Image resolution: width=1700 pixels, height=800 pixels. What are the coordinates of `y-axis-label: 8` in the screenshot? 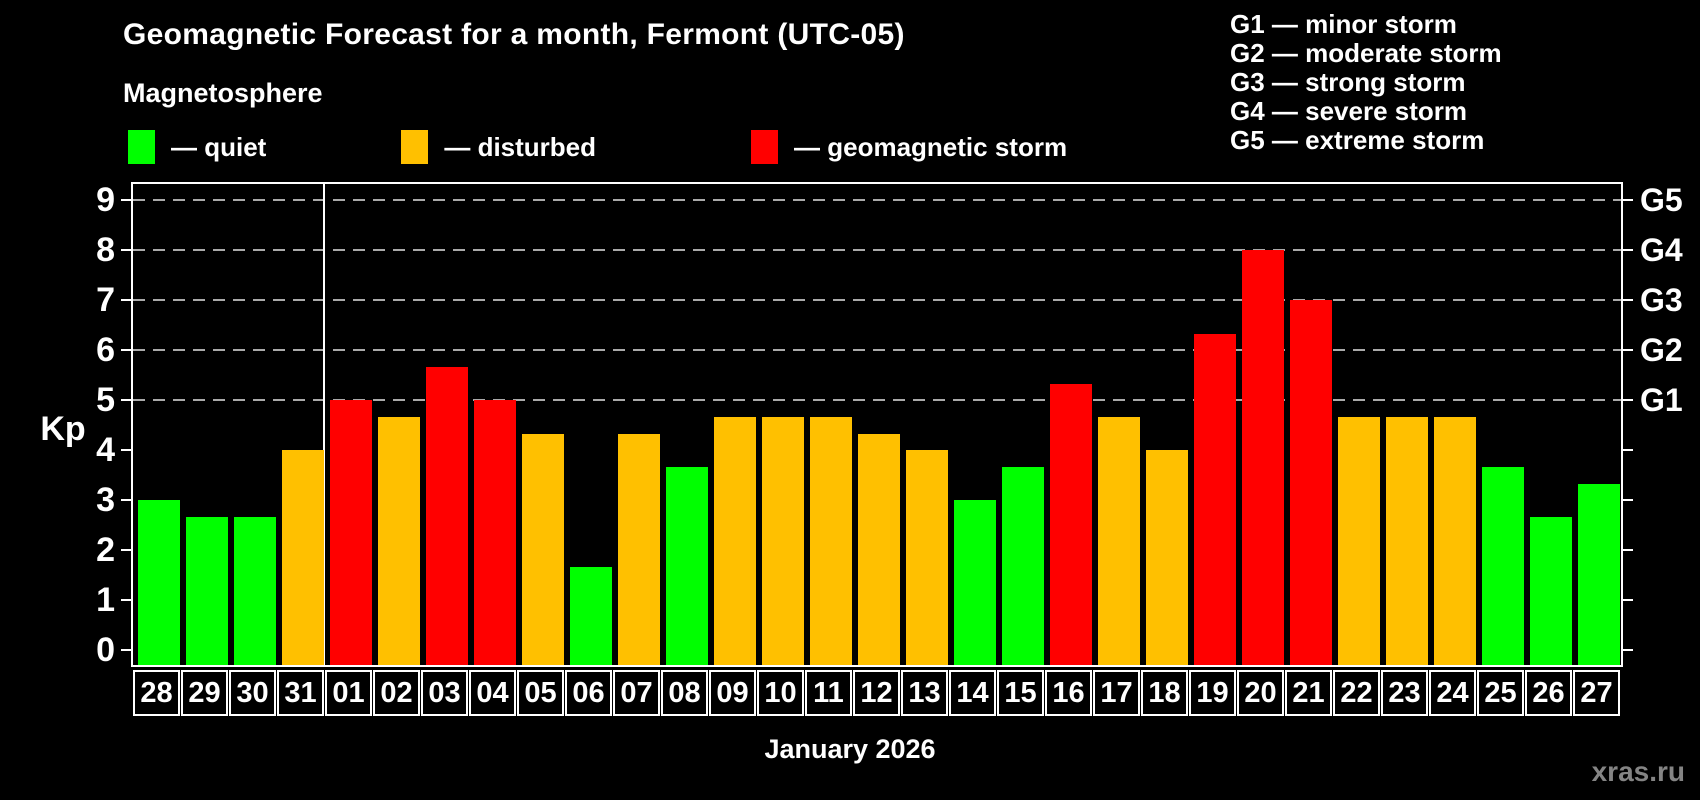 It's located at (105, 250).